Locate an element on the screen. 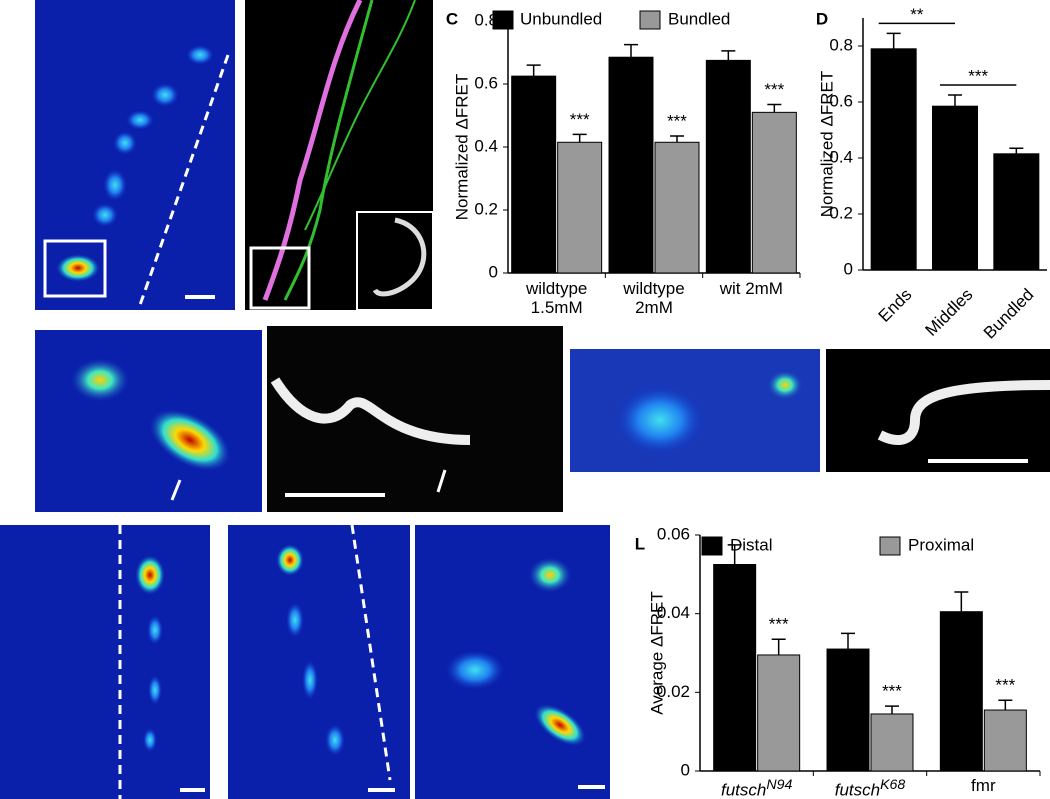 The width and height of the screenshot is (1050, 799). x-tick-label: futschN94 is located at coordinates (756, 788).